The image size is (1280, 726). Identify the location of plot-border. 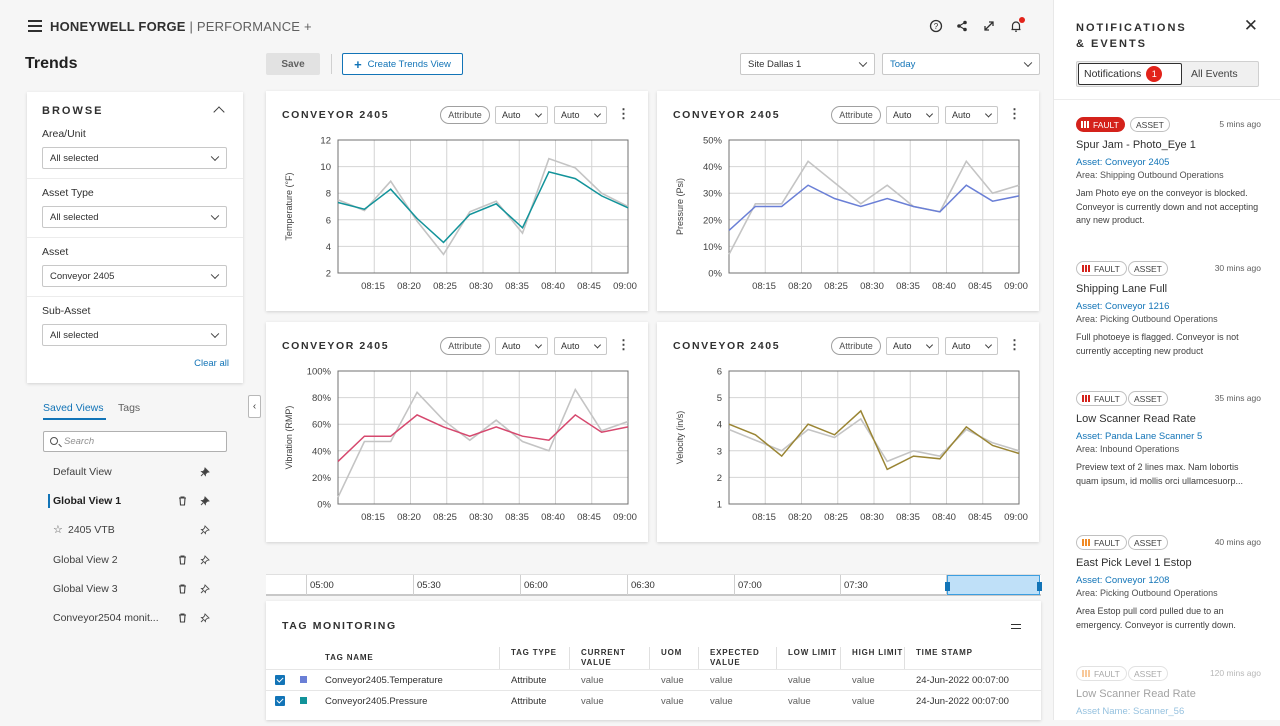
(874, 206).